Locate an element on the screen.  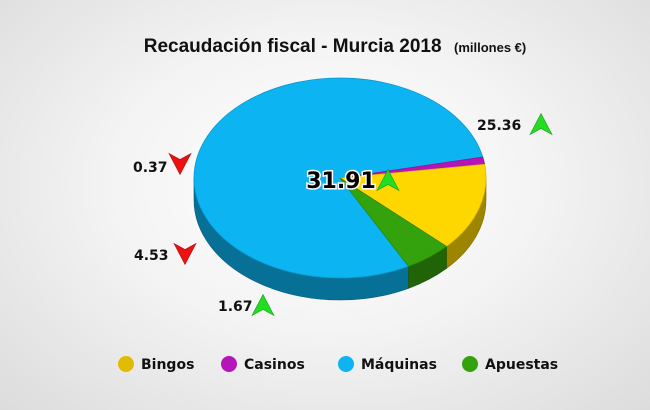
slice-apuestas is located at coordinates (393, 222).